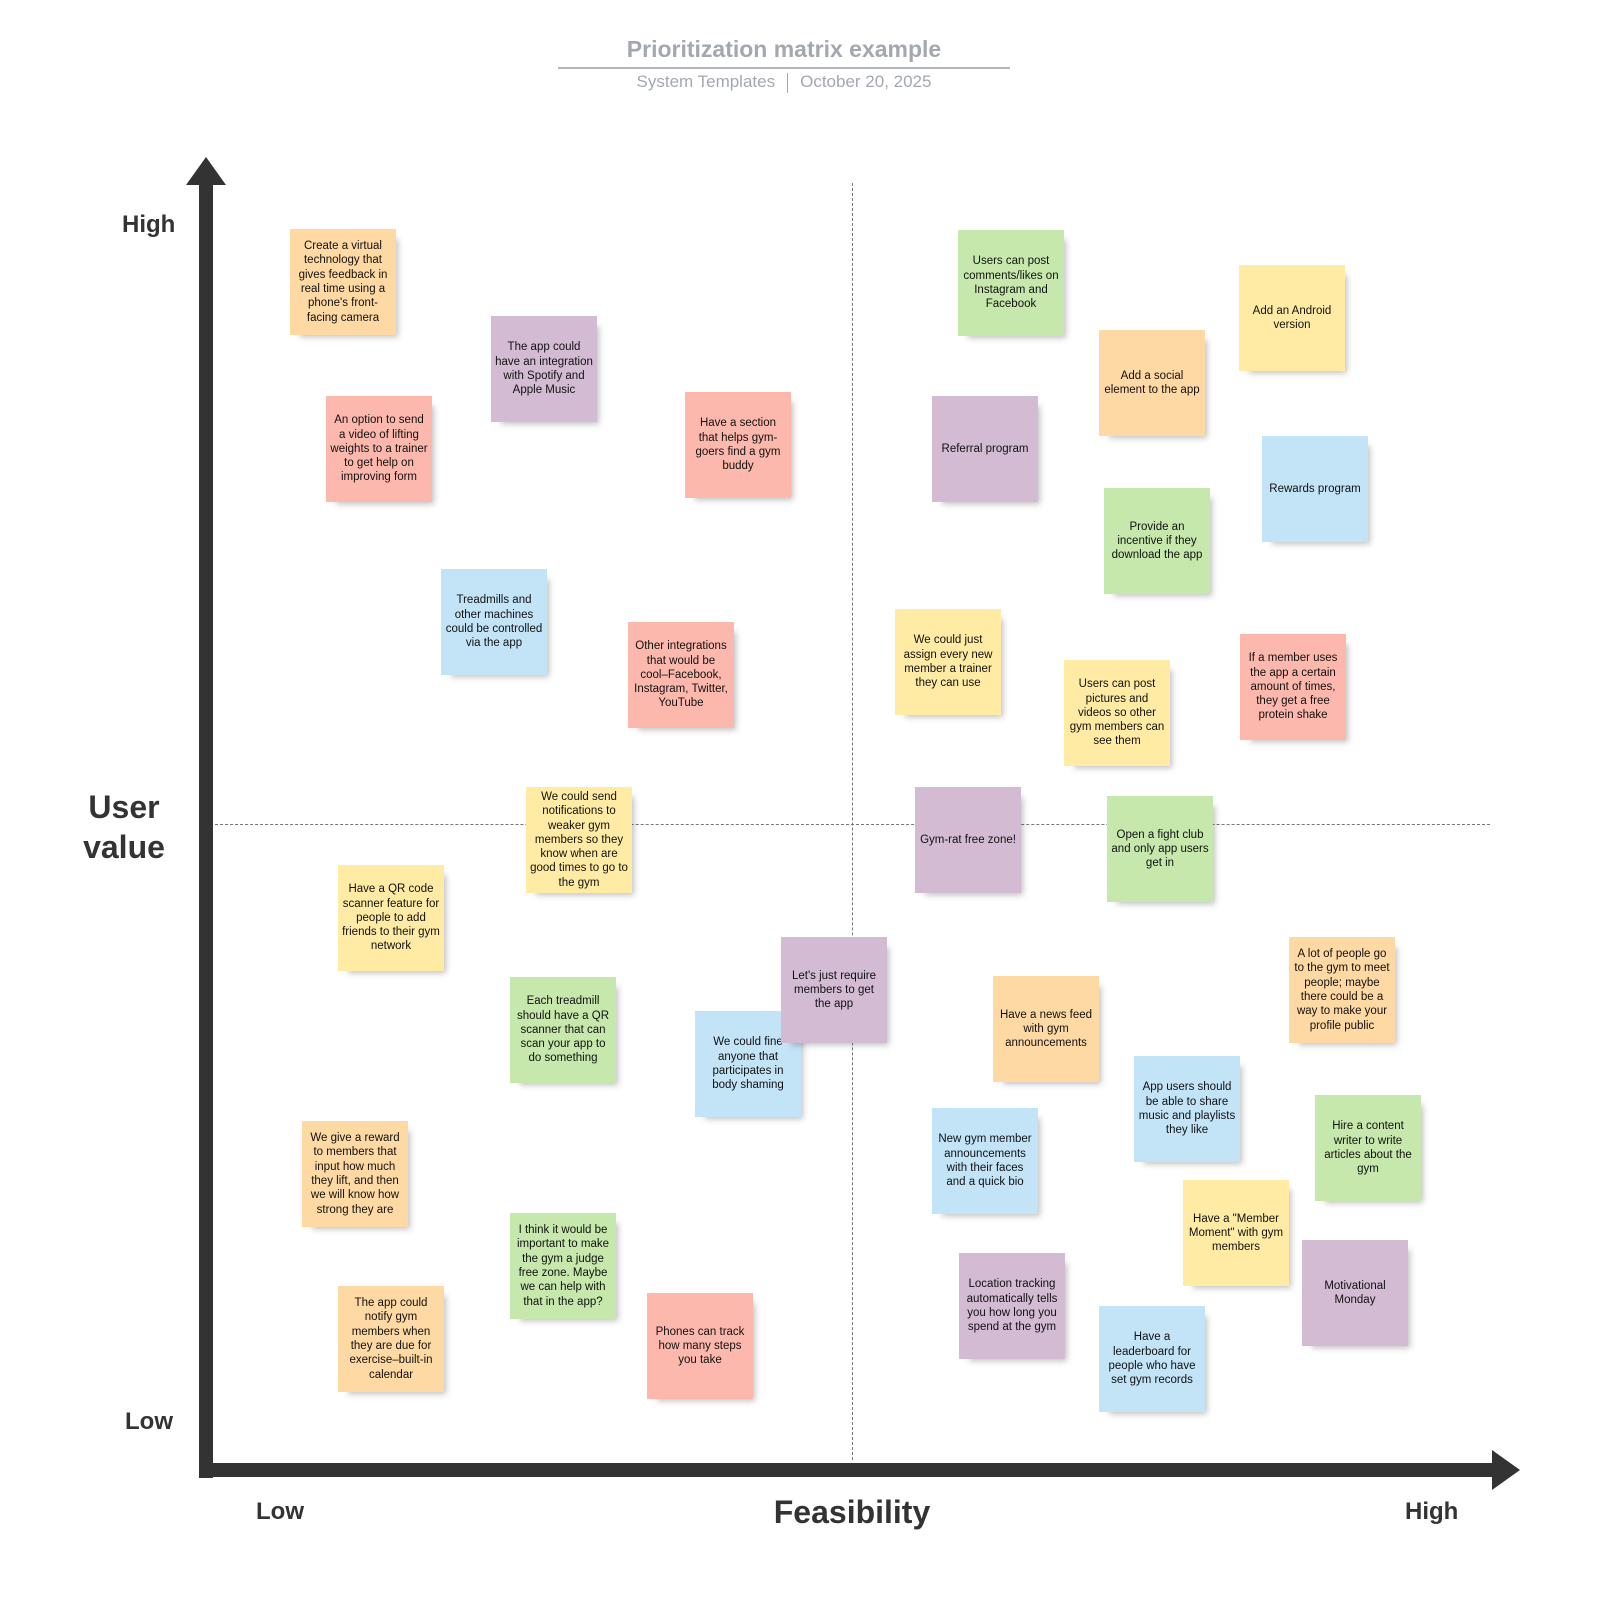 The width and height of the screenshot is (1600, 1600). Describe the element at coordinates (784, 82) in the screenshot. I see `subtitle: System Templates October 20, 2025` at that location.